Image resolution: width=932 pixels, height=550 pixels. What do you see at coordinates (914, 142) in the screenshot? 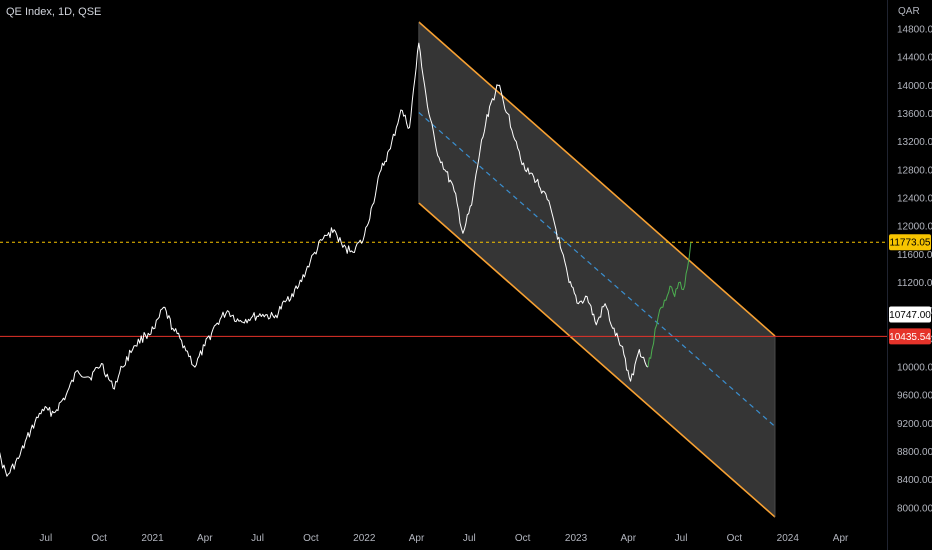
I see `y-tick-label: 13200.00` at bounding box center [914, 142].